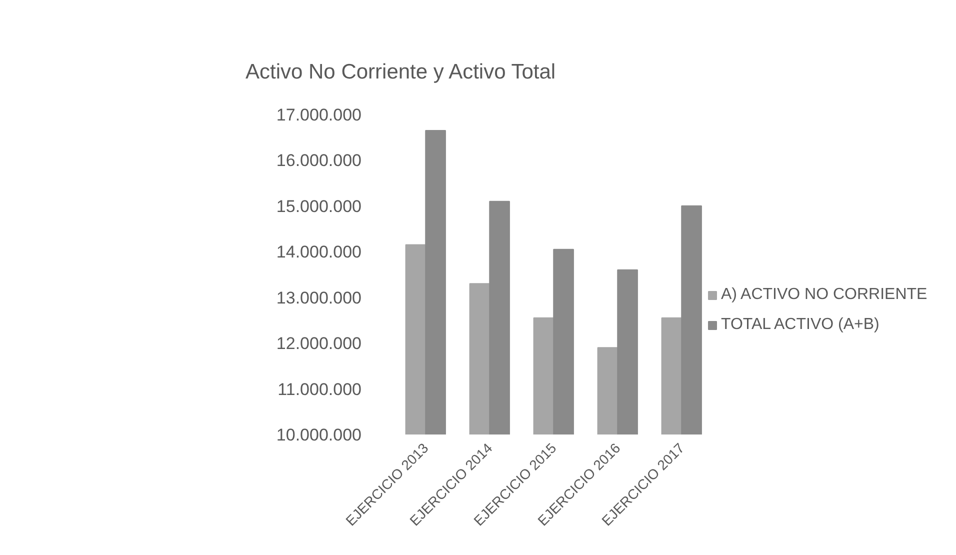 Image resolution: width=956 pixels, height=555 pixels. What do you see at coordinates (824, 295) in the screenshot?
I see `legend-label: A) ACTIVO NO CORRIENTE` at bounding box center [824, 295].